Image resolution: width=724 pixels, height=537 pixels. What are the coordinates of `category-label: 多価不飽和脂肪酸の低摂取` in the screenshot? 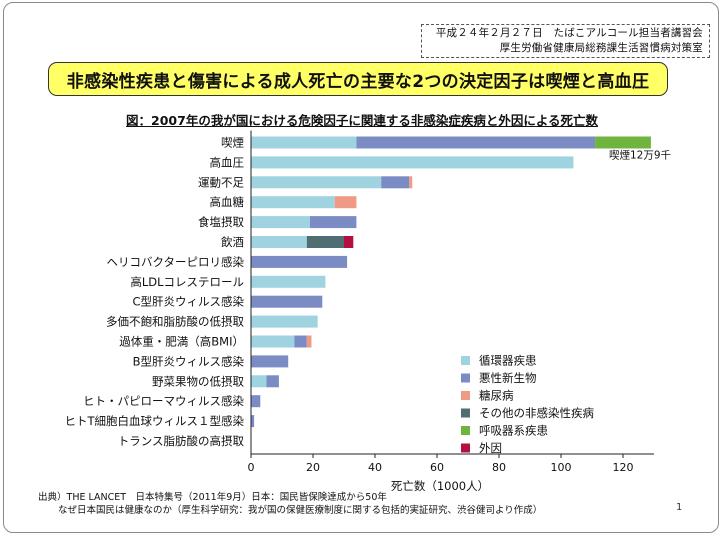 It's located at (175, 322).